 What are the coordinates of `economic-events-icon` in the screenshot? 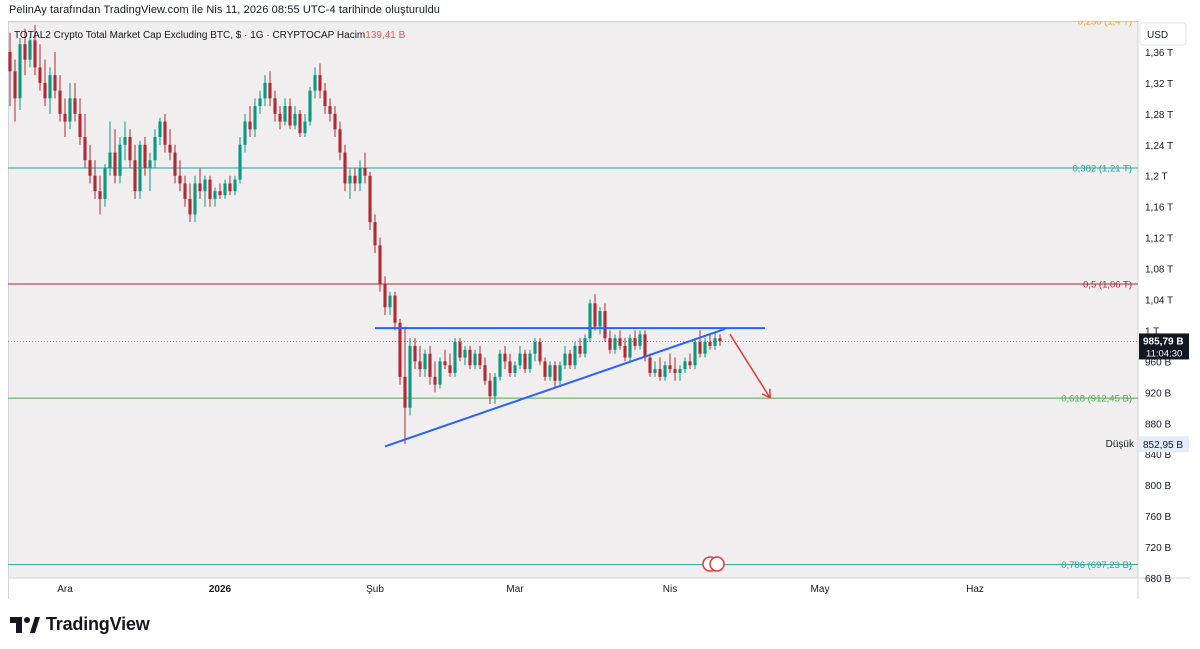 It's located at (717, 564).